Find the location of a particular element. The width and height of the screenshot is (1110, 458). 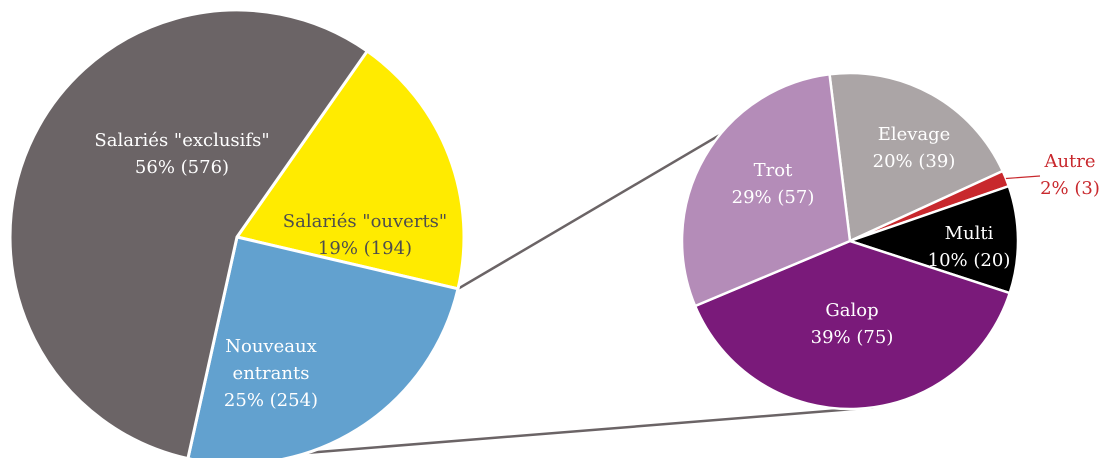

sub-slice-trot is located at coordinates (766, 190).